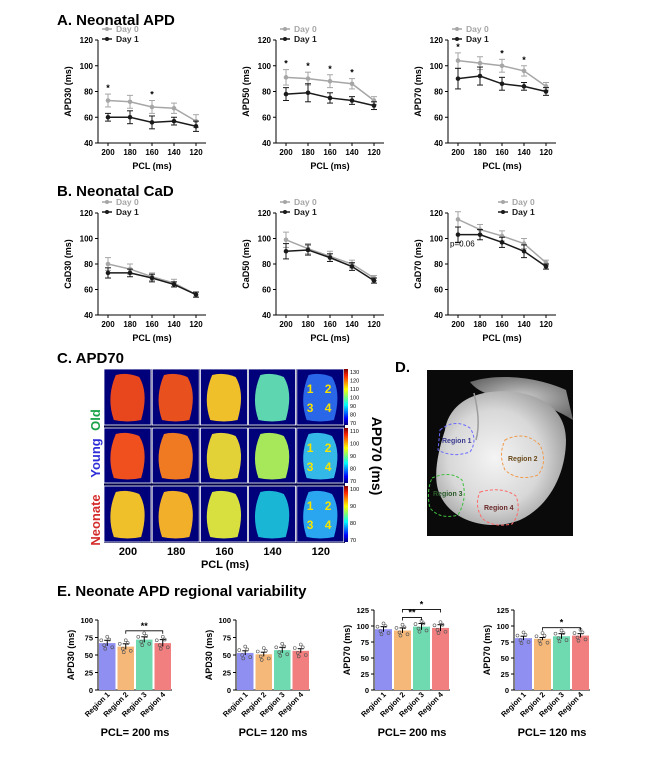 This screenshot has width=650, height=761. Describe the element at coordinates (501, 458) in the screenshot. I see `heart-shape` at that location.